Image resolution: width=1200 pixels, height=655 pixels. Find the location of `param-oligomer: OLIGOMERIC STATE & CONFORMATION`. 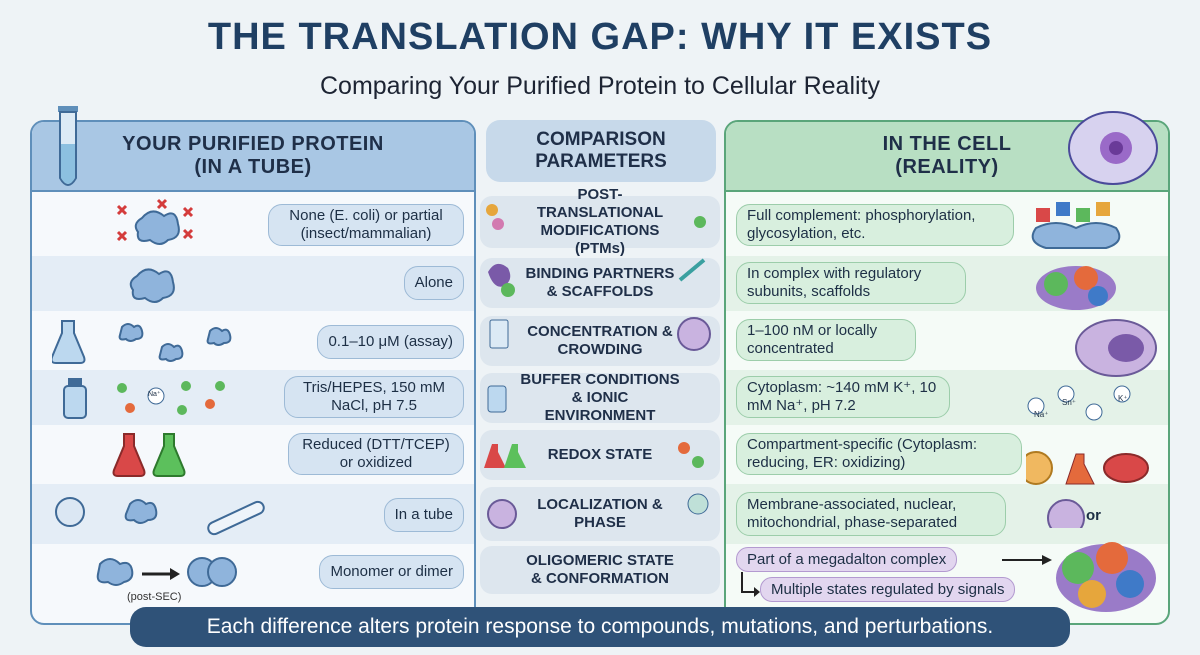

param-oligomer: OLIGOMERIC STATE & CONFORMATION is located at coordinates (600, 570).